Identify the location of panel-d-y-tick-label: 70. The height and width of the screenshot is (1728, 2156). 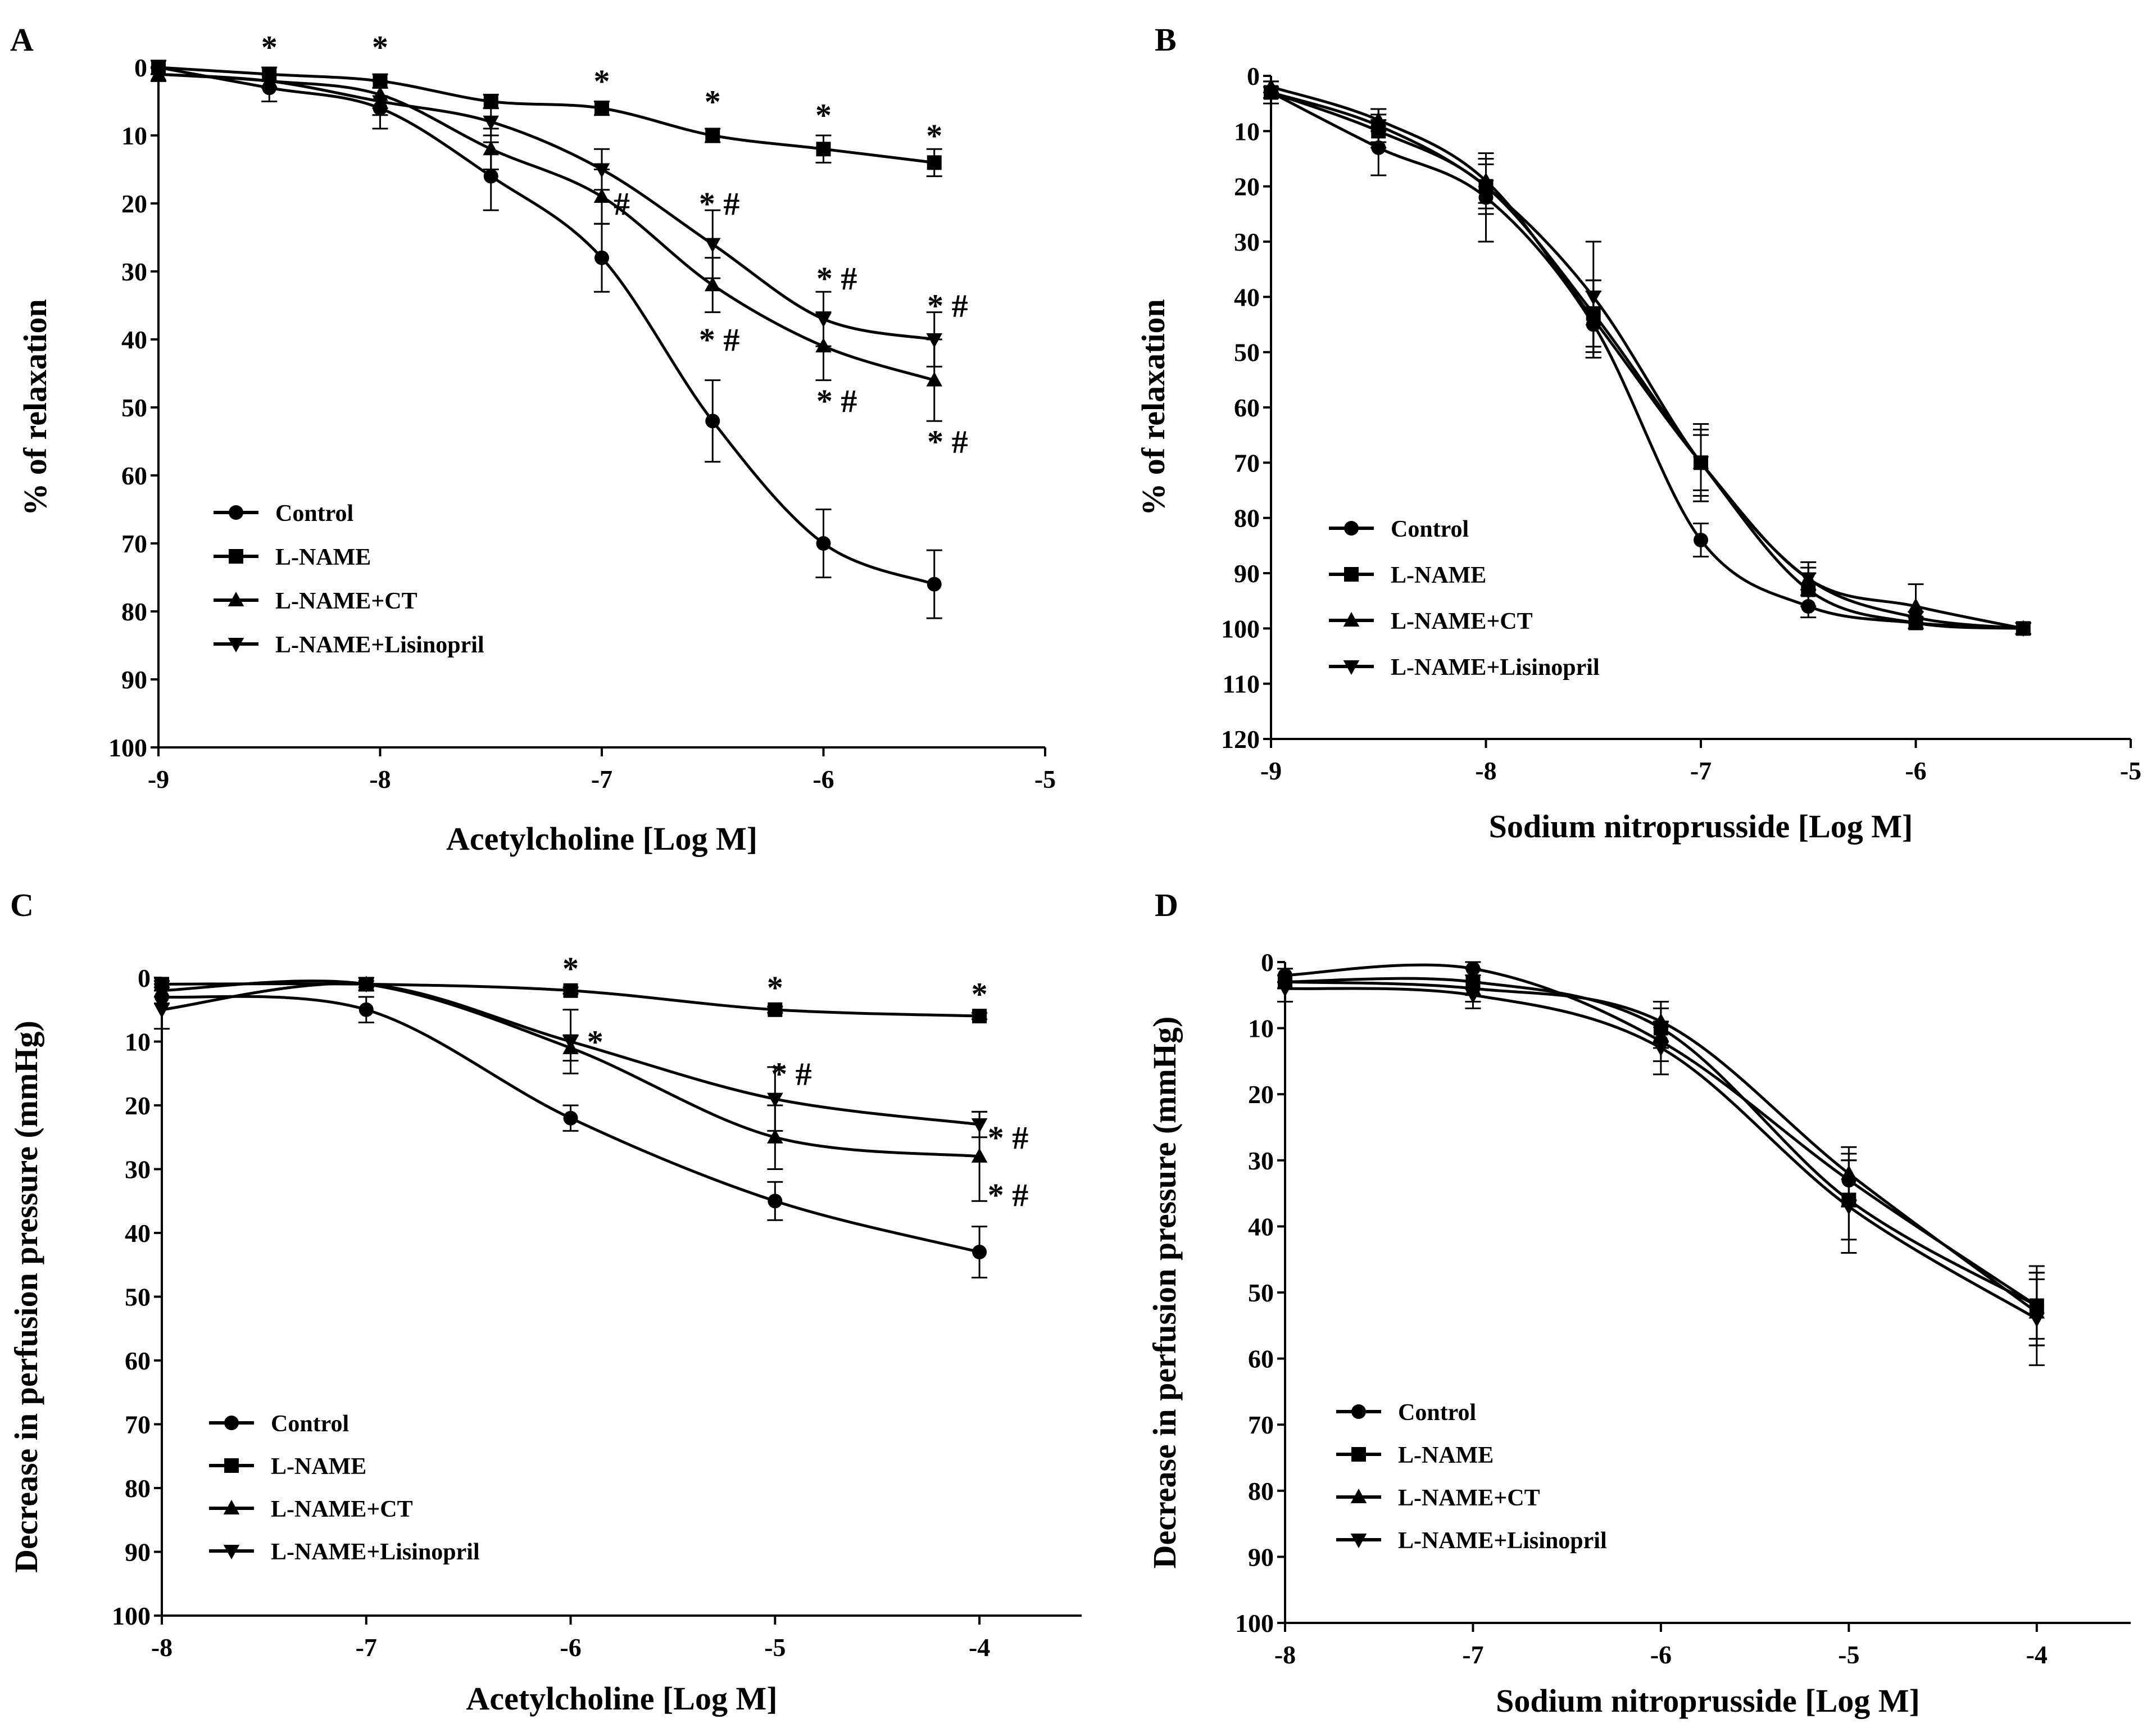
(1261, 1424).